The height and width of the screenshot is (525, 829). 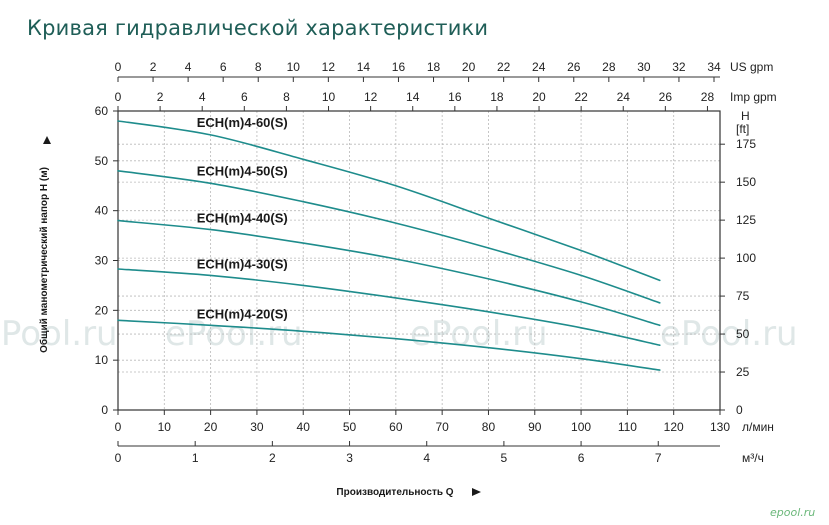 I want to click on us-gpm-tick-label: 22, so click(x=504, y=67).